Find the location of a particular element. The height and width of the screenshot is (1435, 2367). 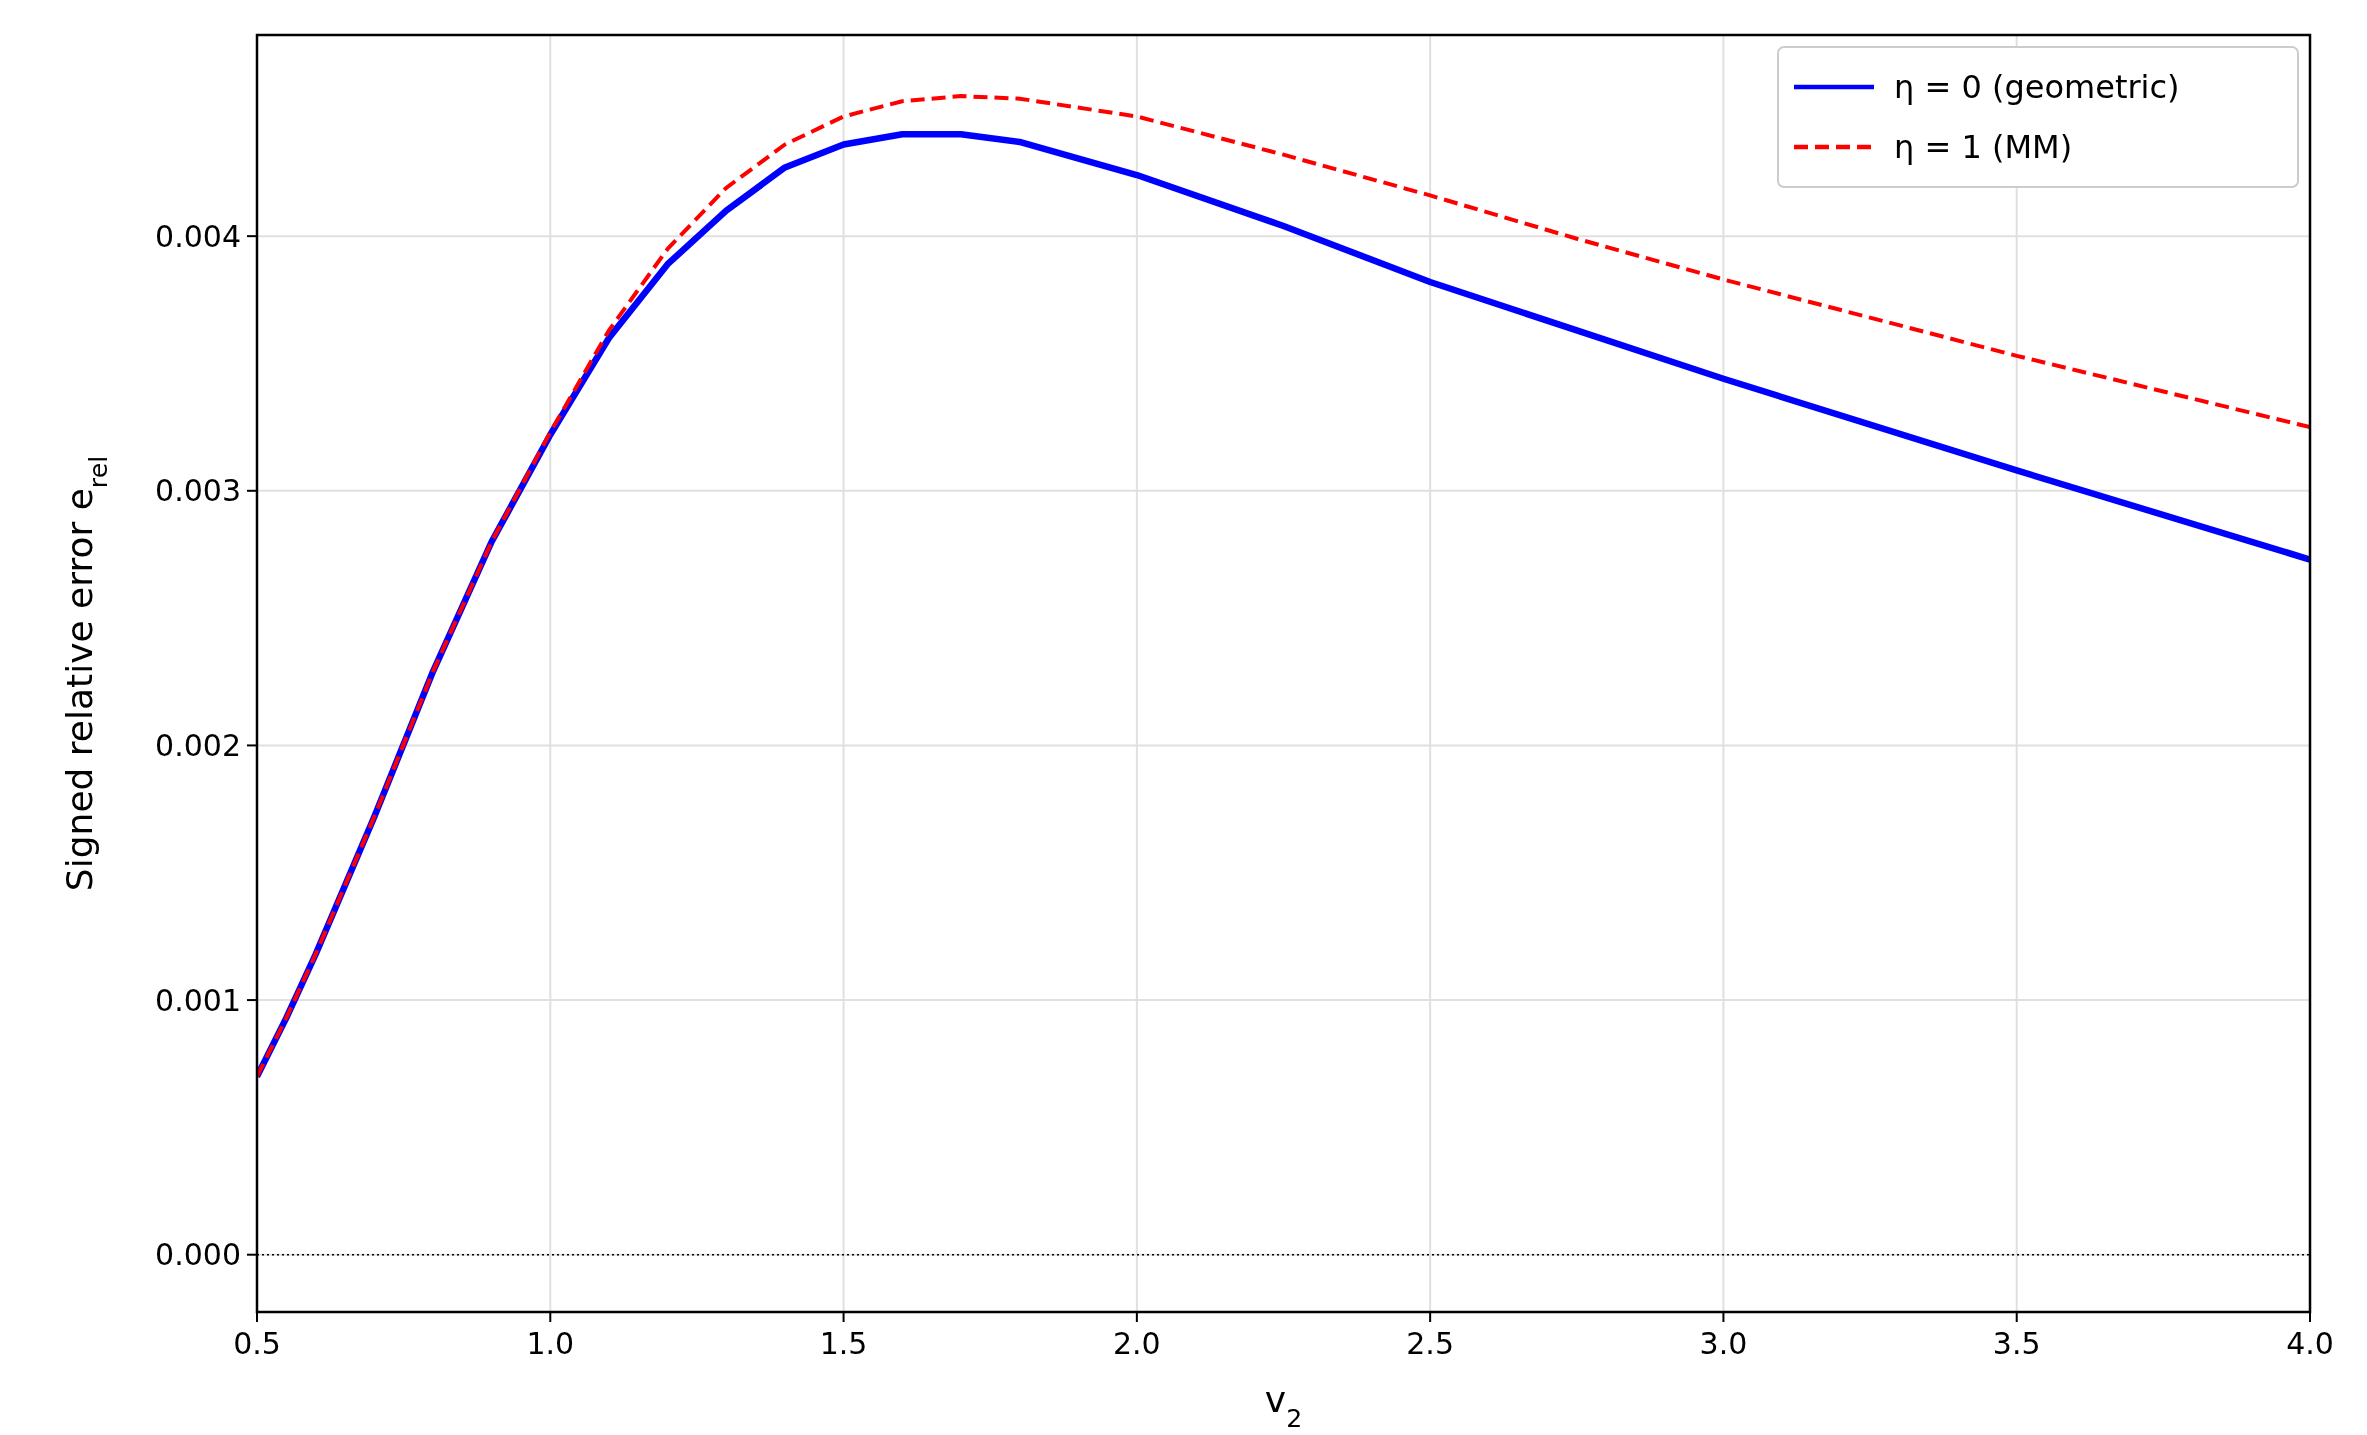

y-tick-label: 0.000 is located at coordinates (198, 1255).